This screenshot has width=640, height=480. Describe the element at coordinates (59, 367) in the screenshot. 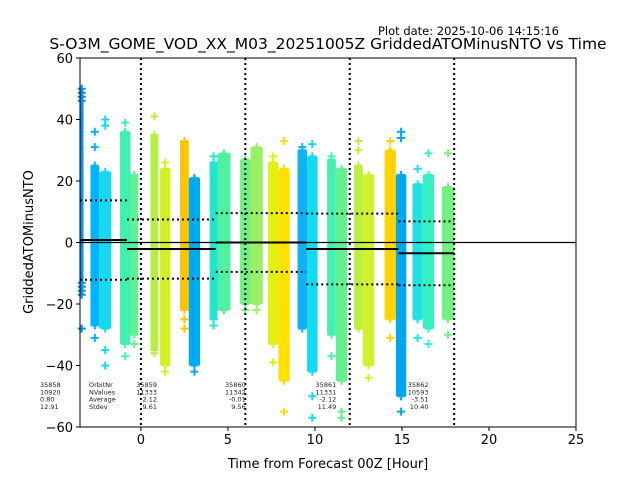

I see `y-tick-label: −40` at that location.